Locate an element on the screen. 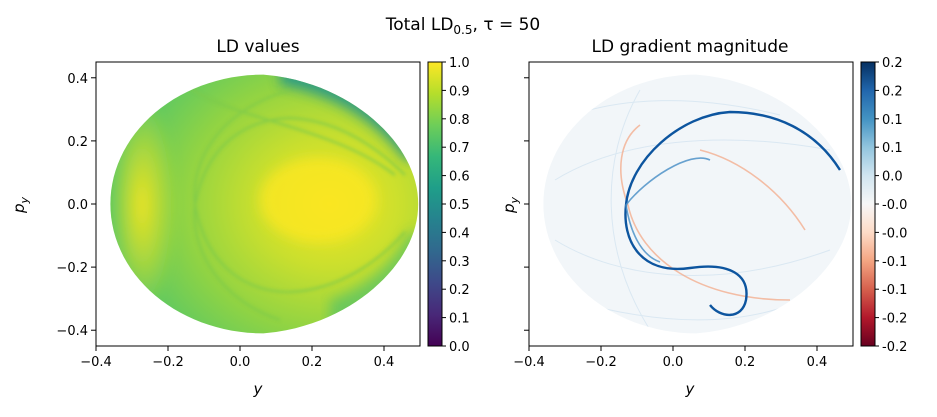  y-tick-label: 0.0 is located at coordinates (77, 205).